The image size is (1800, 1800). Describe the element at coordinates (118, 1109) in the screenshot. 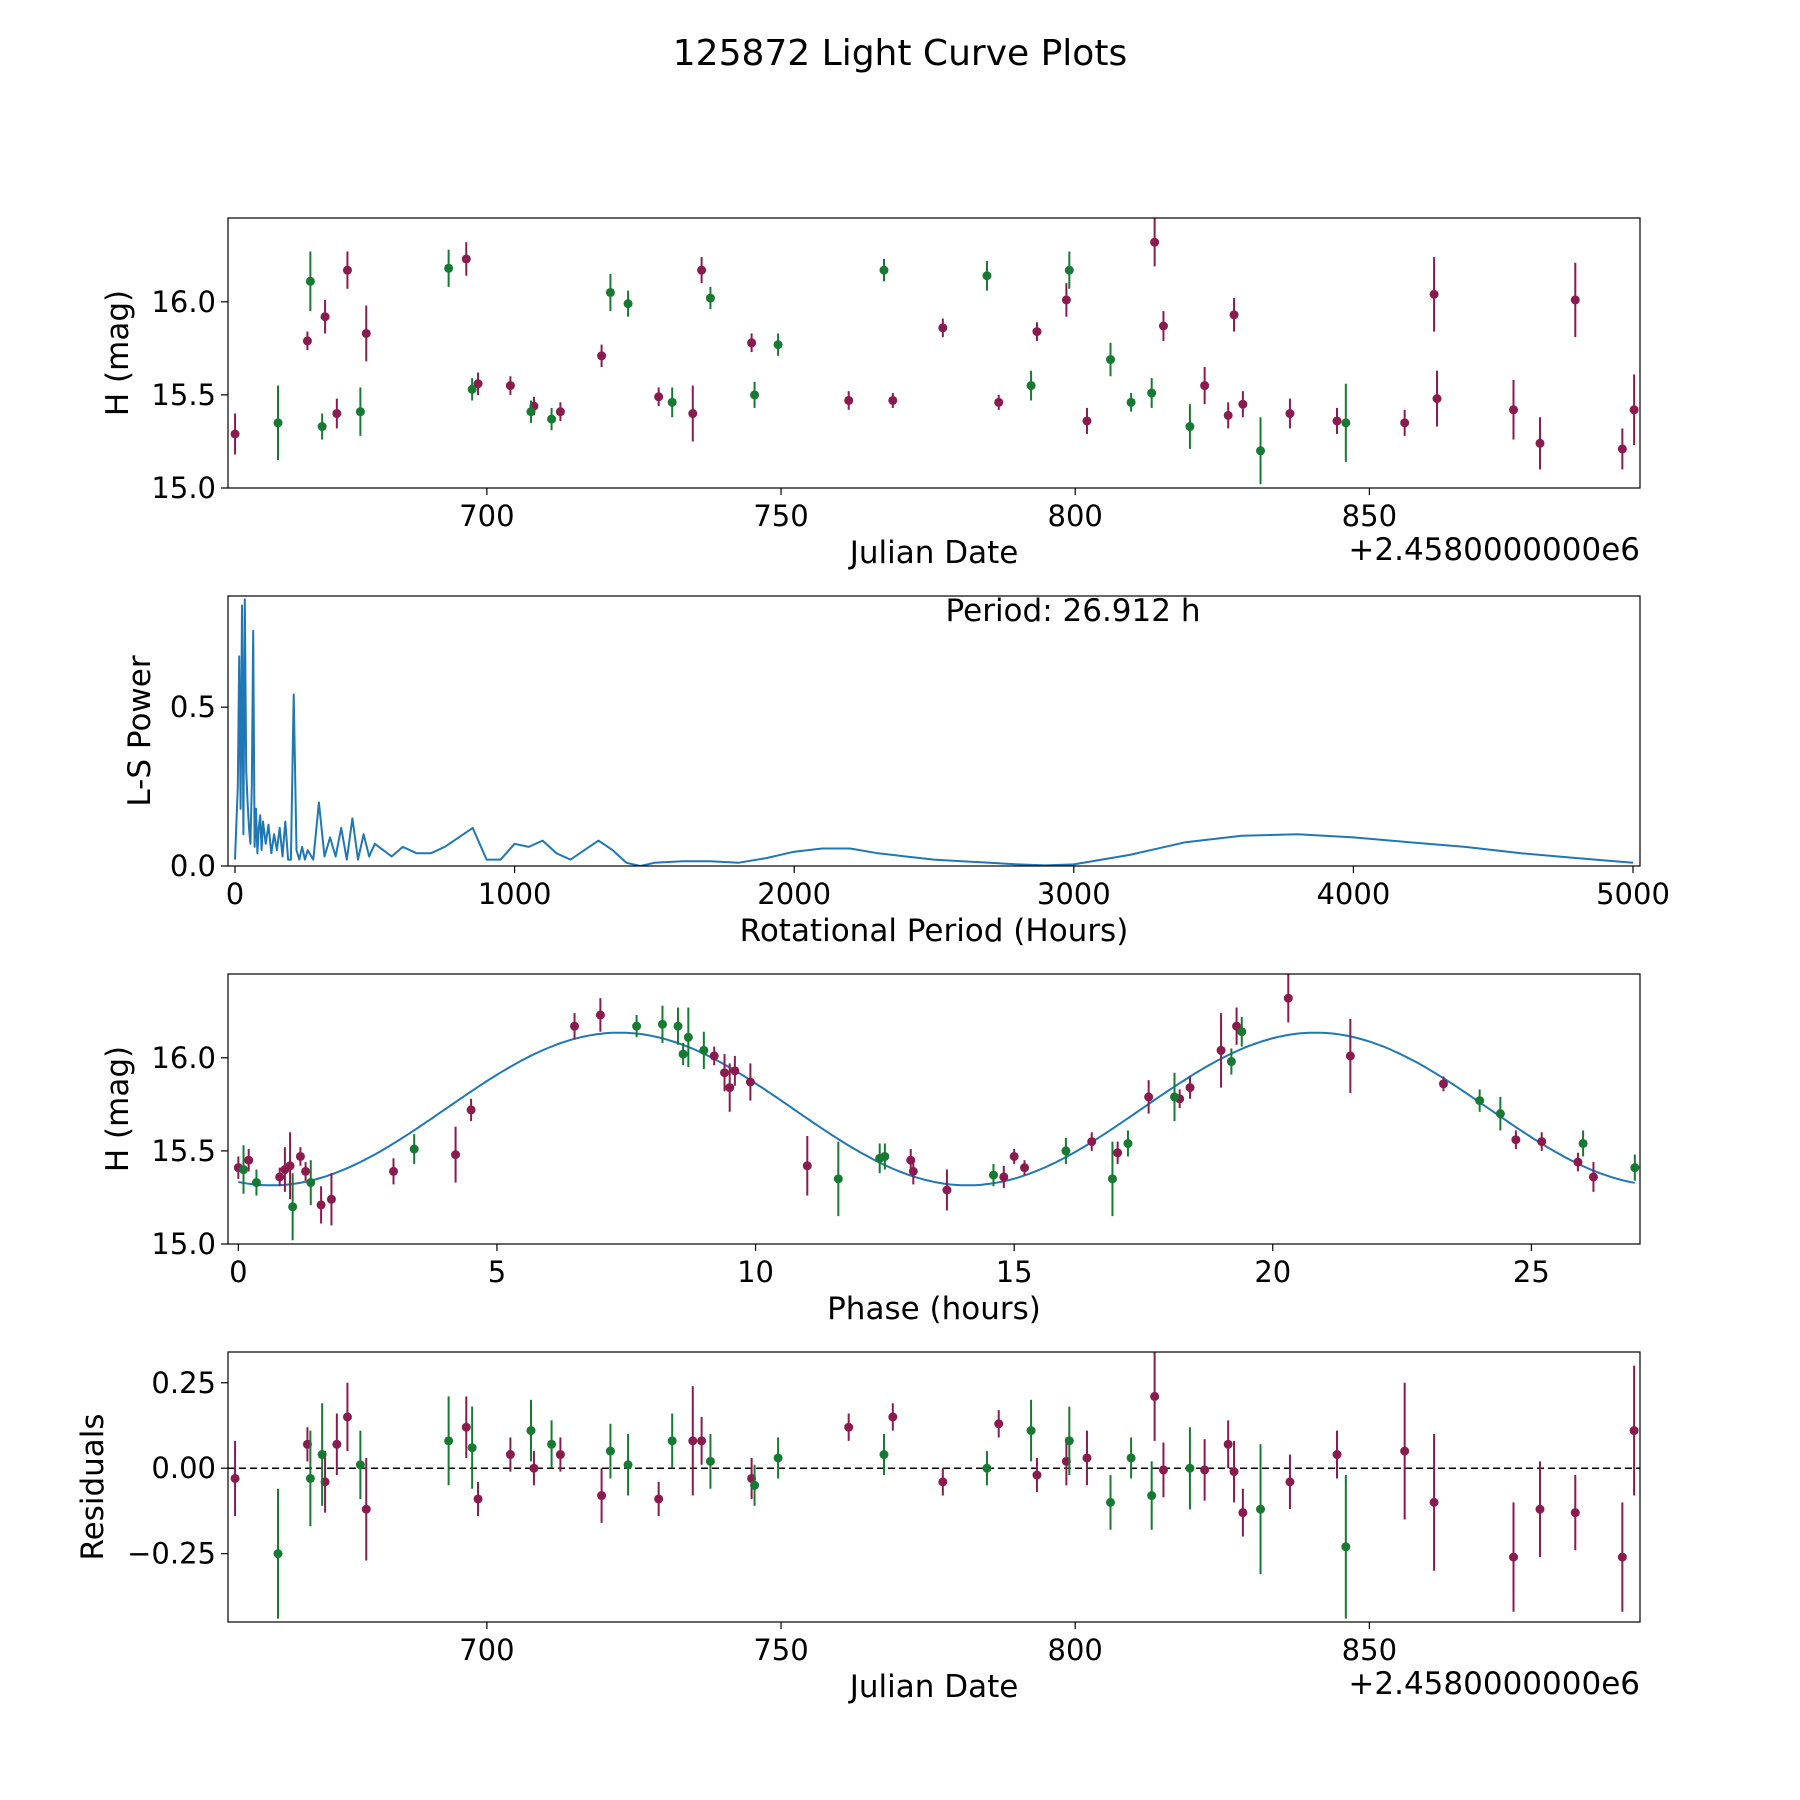

I see `phased-ylabel: H (mag)` at that location.